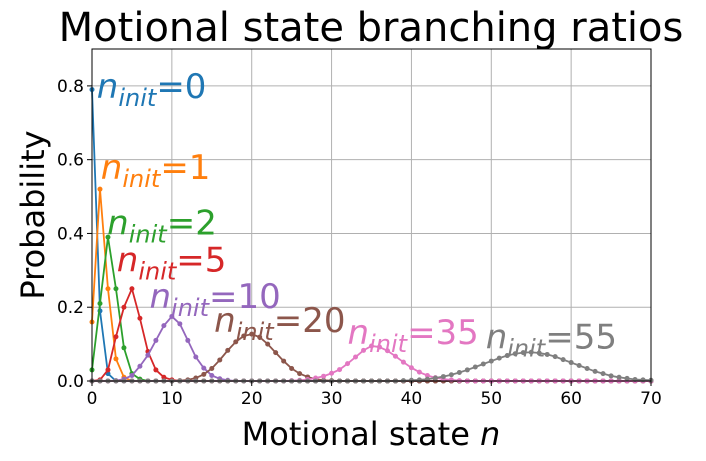  What do you see at coordinates (332, 399) in the screenshot?
I see `x-tick-label: 30` at bounding box center [332, 399].